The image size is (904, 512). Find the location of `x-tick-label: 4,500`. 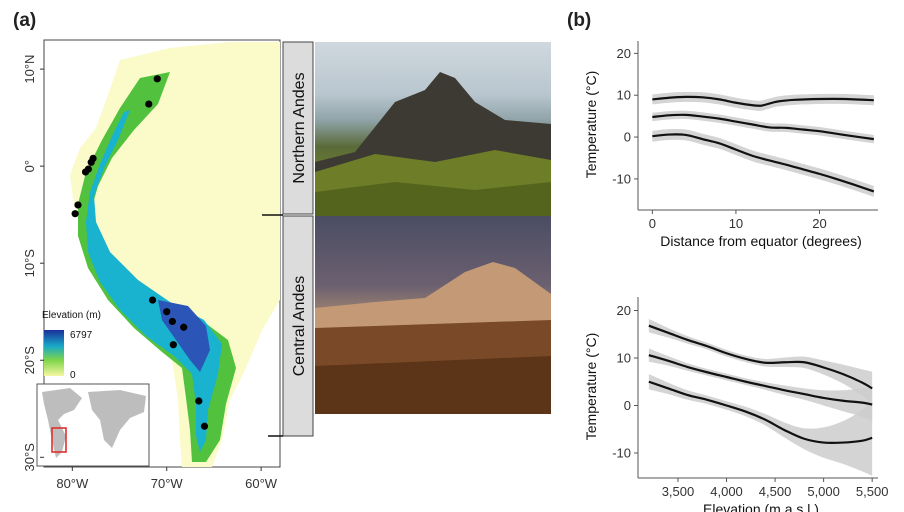

x-tick-label: 4,500 is located at coordinates (775, 491).